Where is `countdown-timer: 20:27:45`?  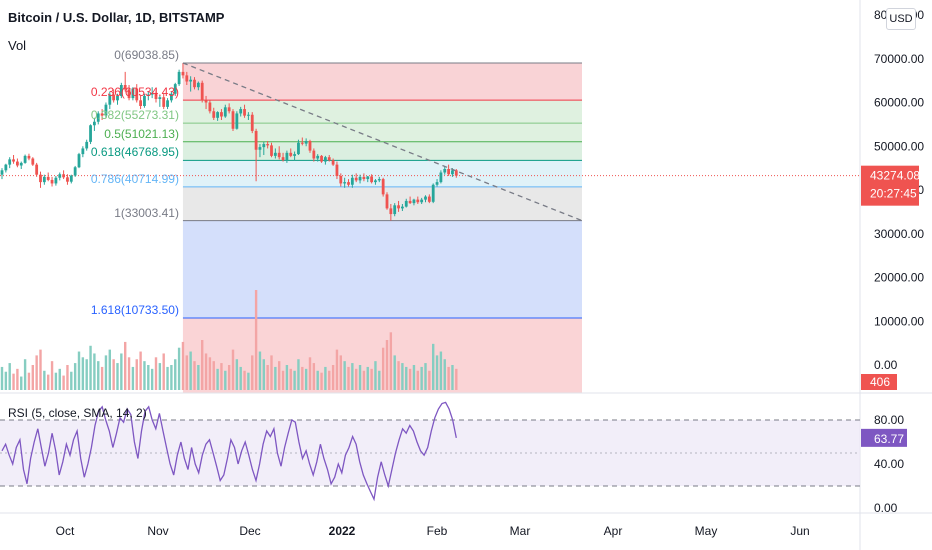 countdown-timer: 20:27:45 is located at coordinates (893, 194).